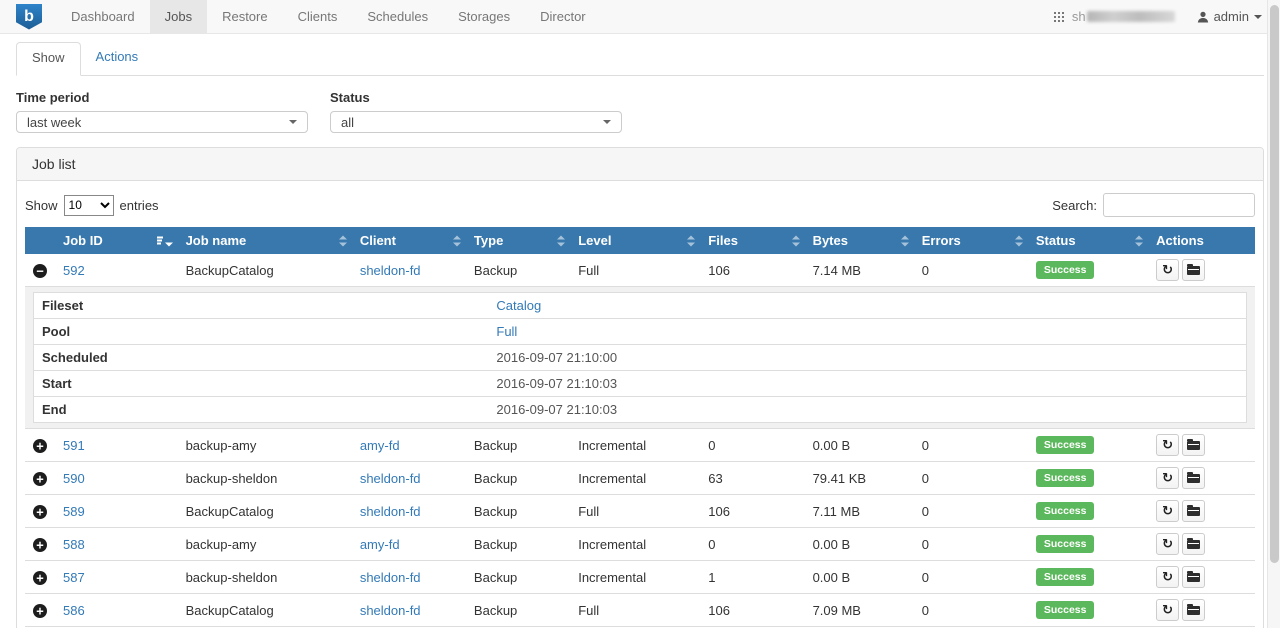 This screenshot has height=628, width=1280. What do you see at coordinates (48, 59) in the screenshot?
I see `tab-show: Show` at bounding box center [48, 59].